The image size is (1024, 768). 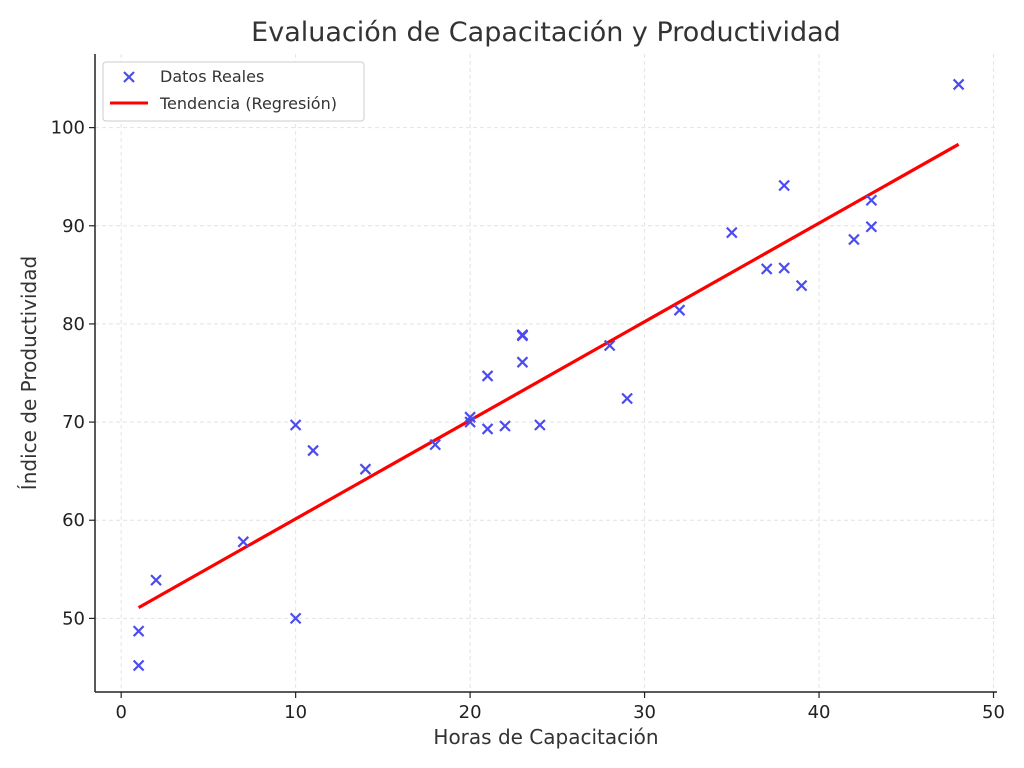 What do you see at coordinates (29, 373) in the screenshot?
I see `y-axis-label: Índice de Productividad` at bounding box center [29, 373].